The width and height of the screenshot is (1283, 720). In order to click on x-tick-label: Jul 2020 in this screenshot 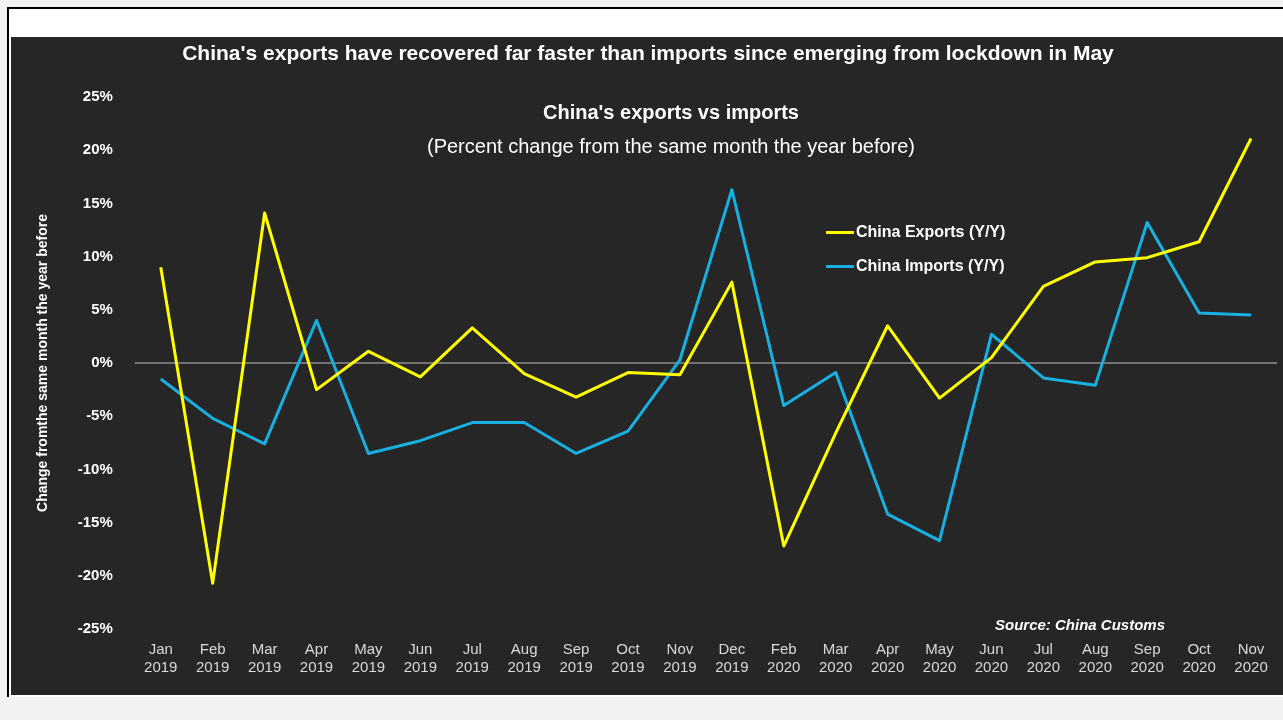, I will do `click(1043, 658)`.